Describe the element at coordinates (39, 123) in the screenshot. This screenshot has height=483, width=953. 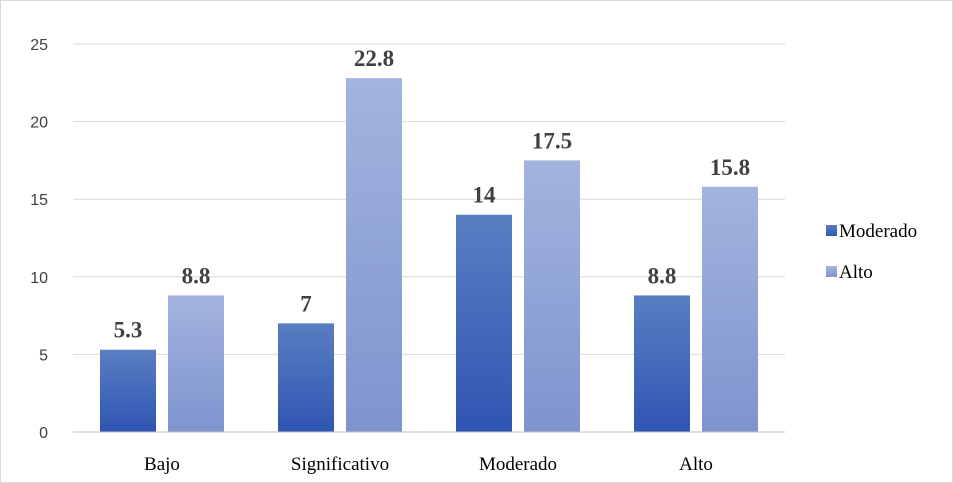
I see `y-tick-label: 20` at that location.